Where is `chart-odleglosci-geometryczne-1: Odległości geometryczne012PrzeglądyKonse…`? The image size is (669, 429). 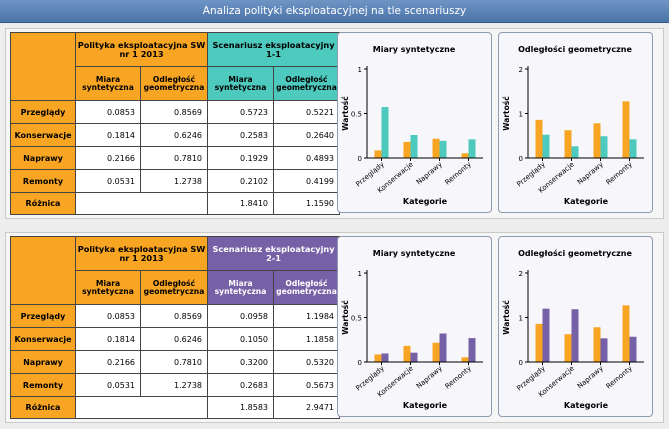 chart-odleglosci-geometryczne-1: Odległości geometryczne012PrzeglądyKonse… is located at coordinates (573, 125).